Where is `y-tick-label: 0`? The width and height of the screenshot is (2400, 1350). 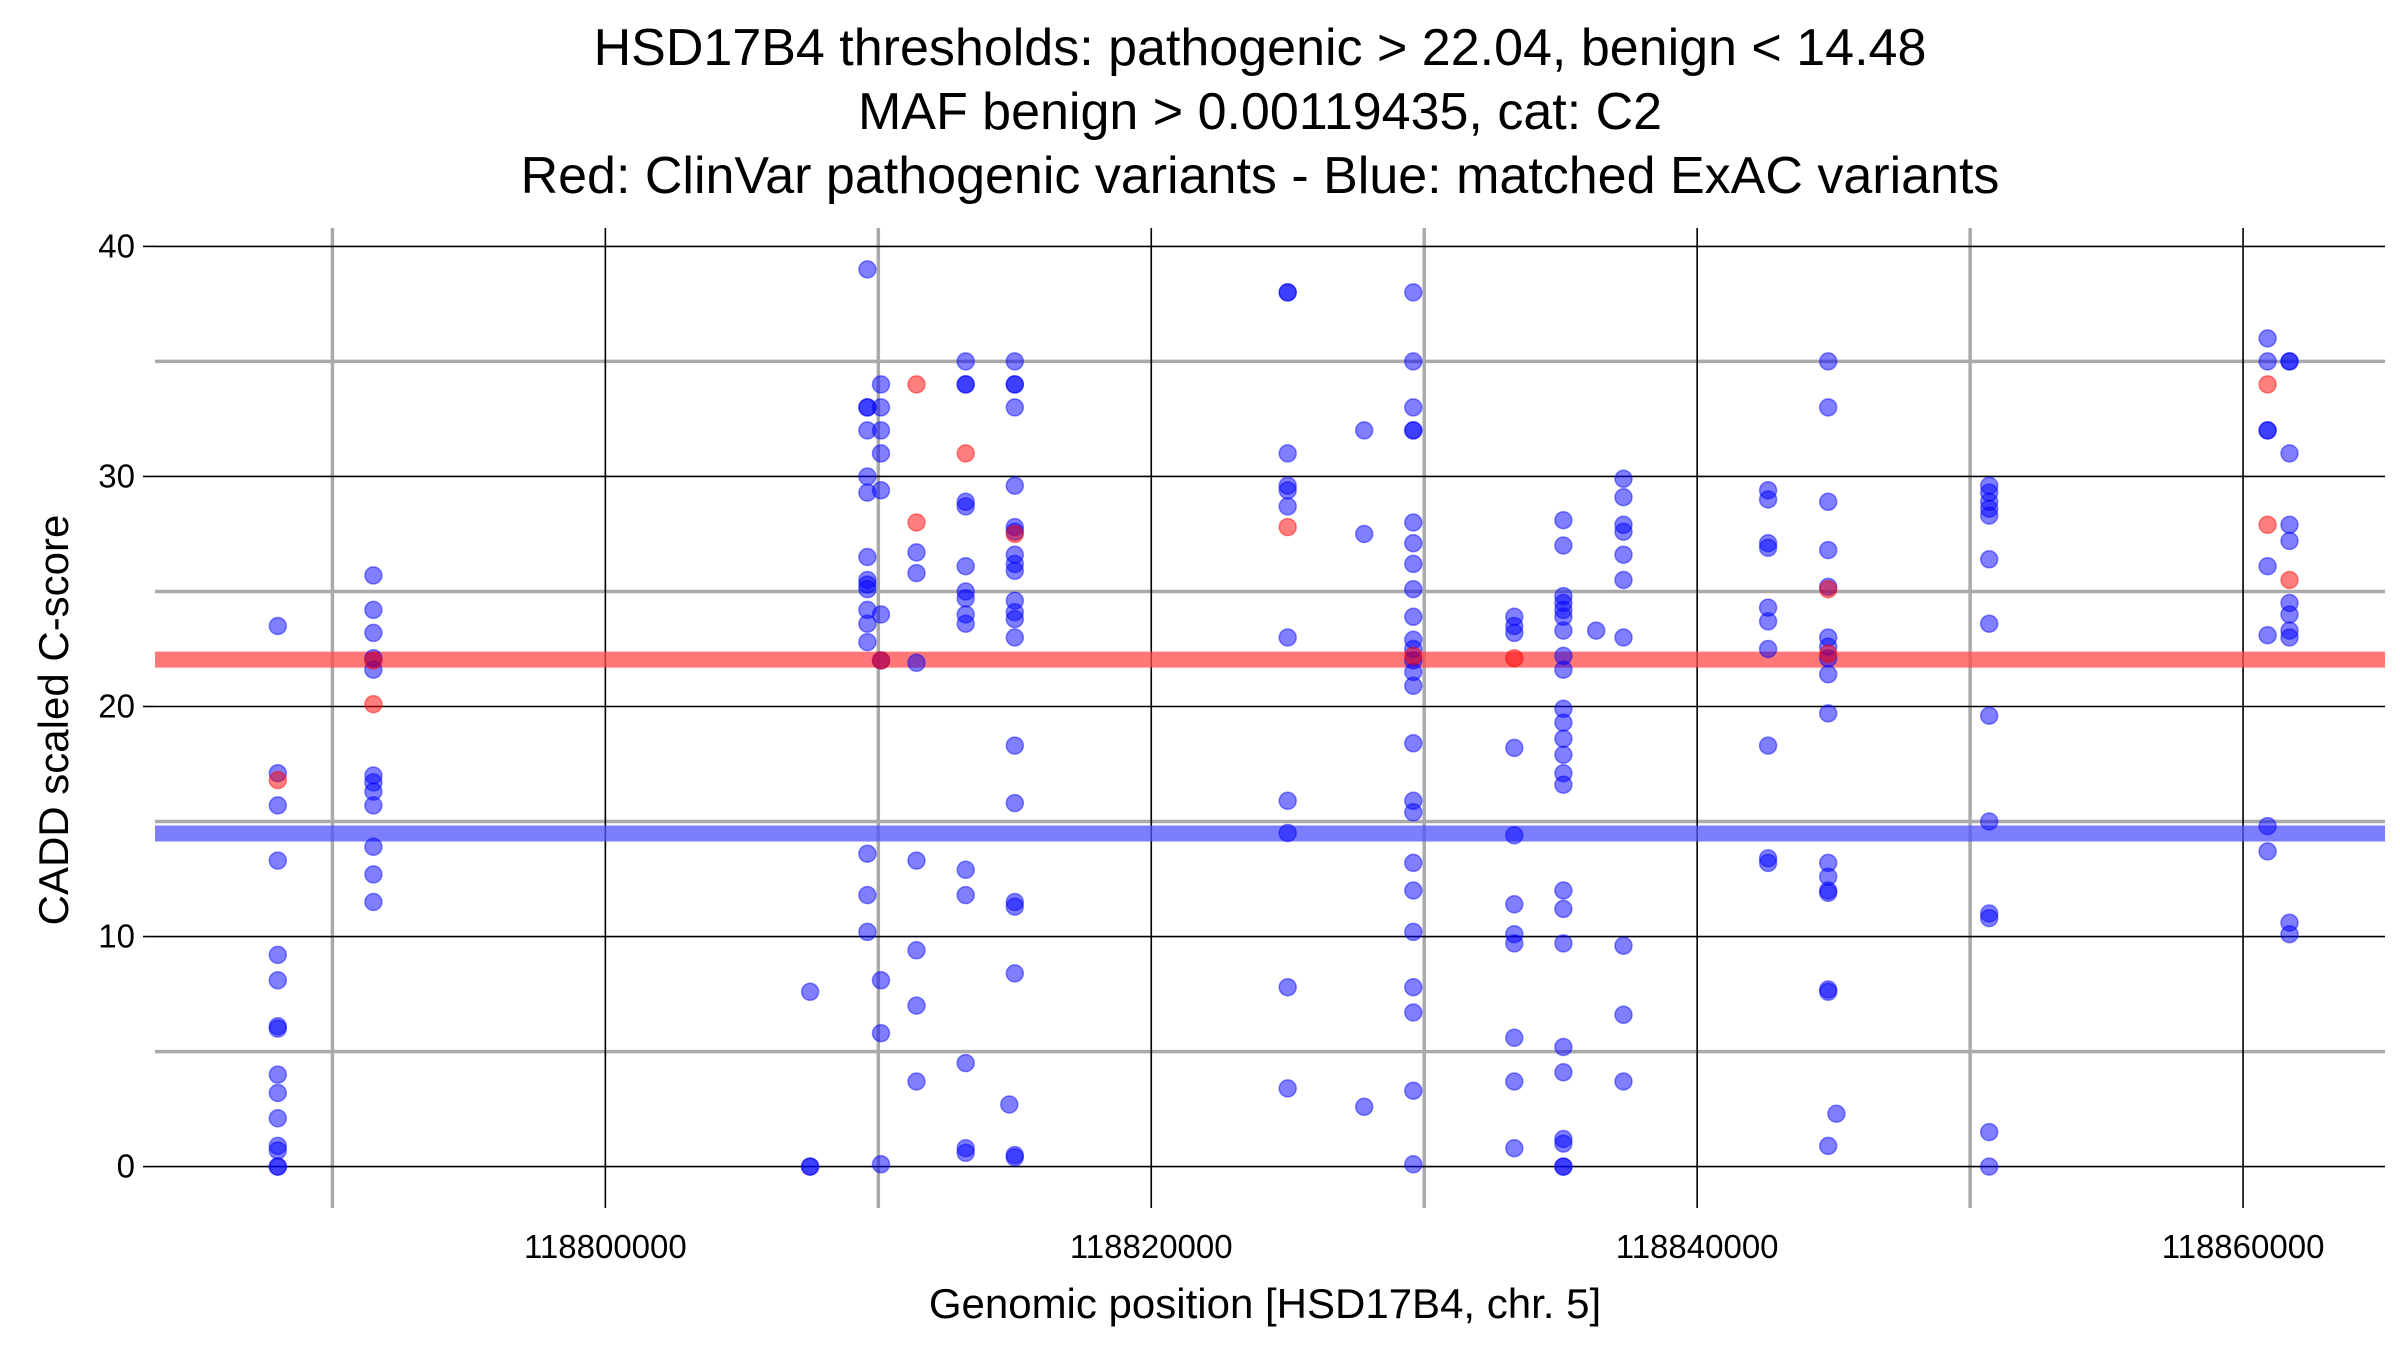
y-tick-label: 0 is located at coordinates (126, 1166).